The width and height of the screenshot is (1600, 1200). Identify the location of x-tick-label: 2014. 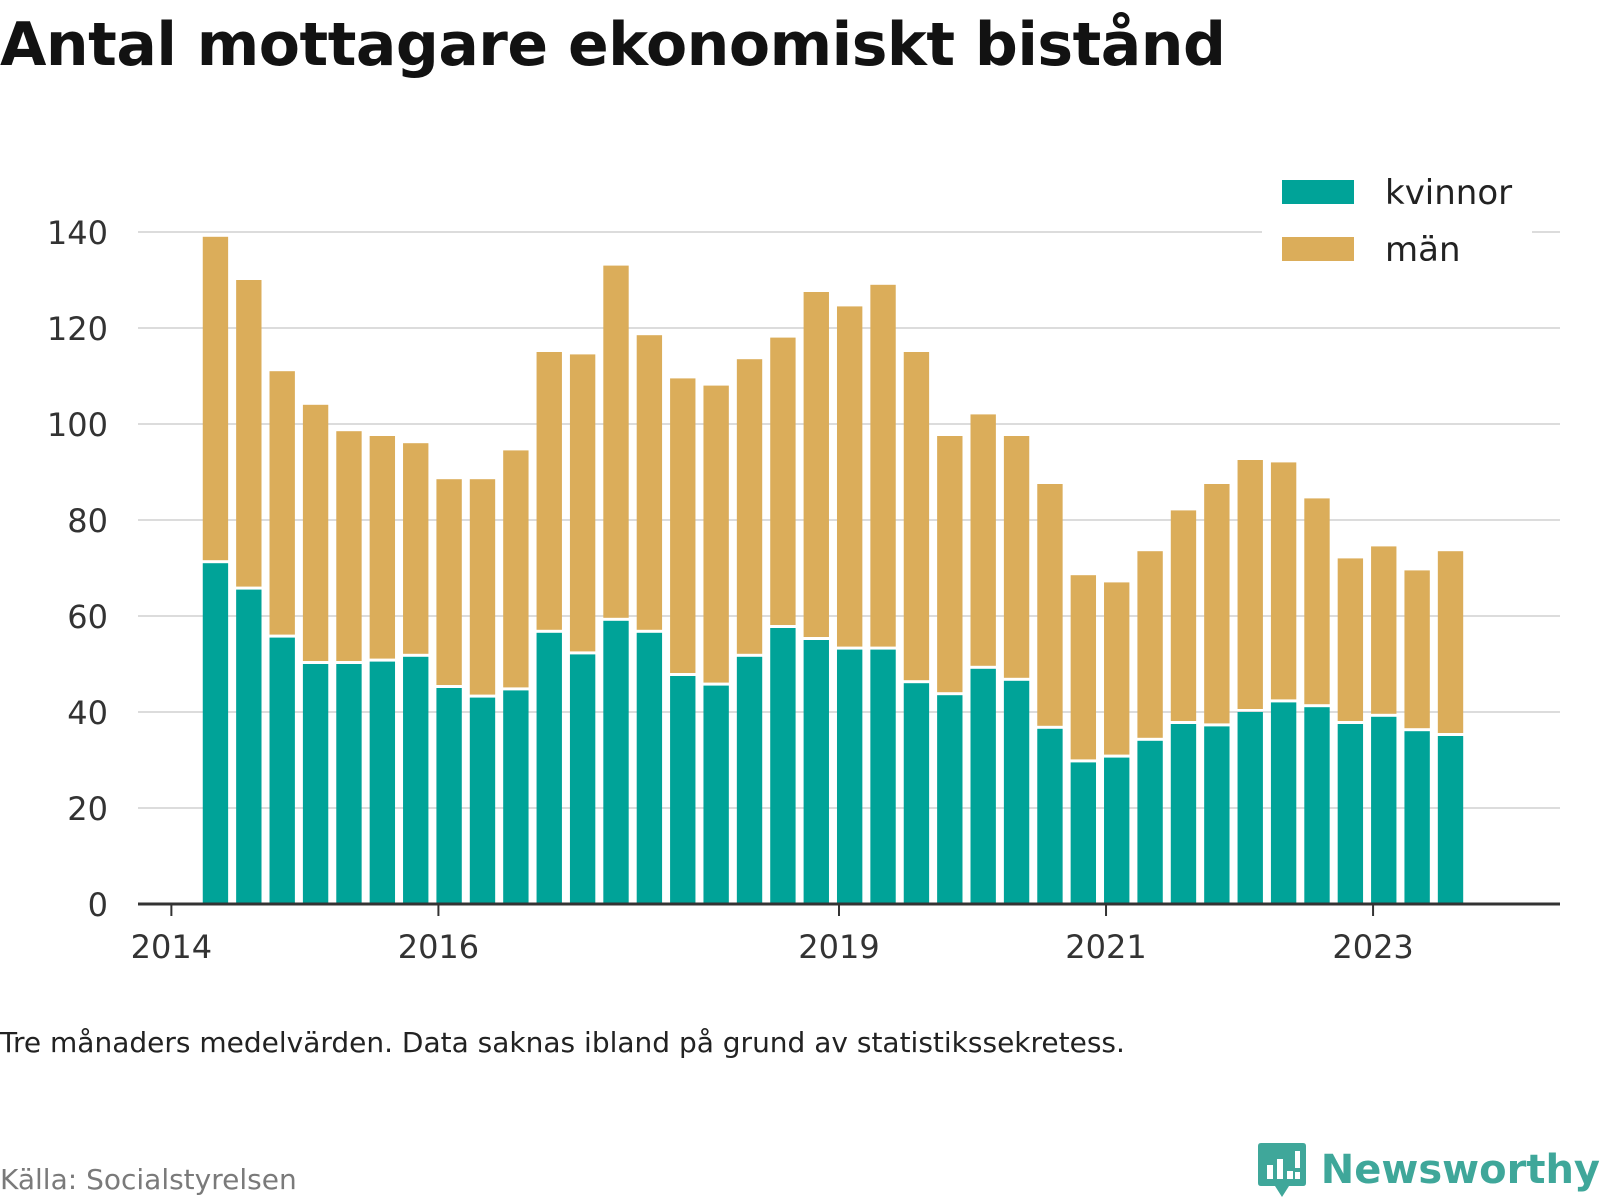
(171, 947).